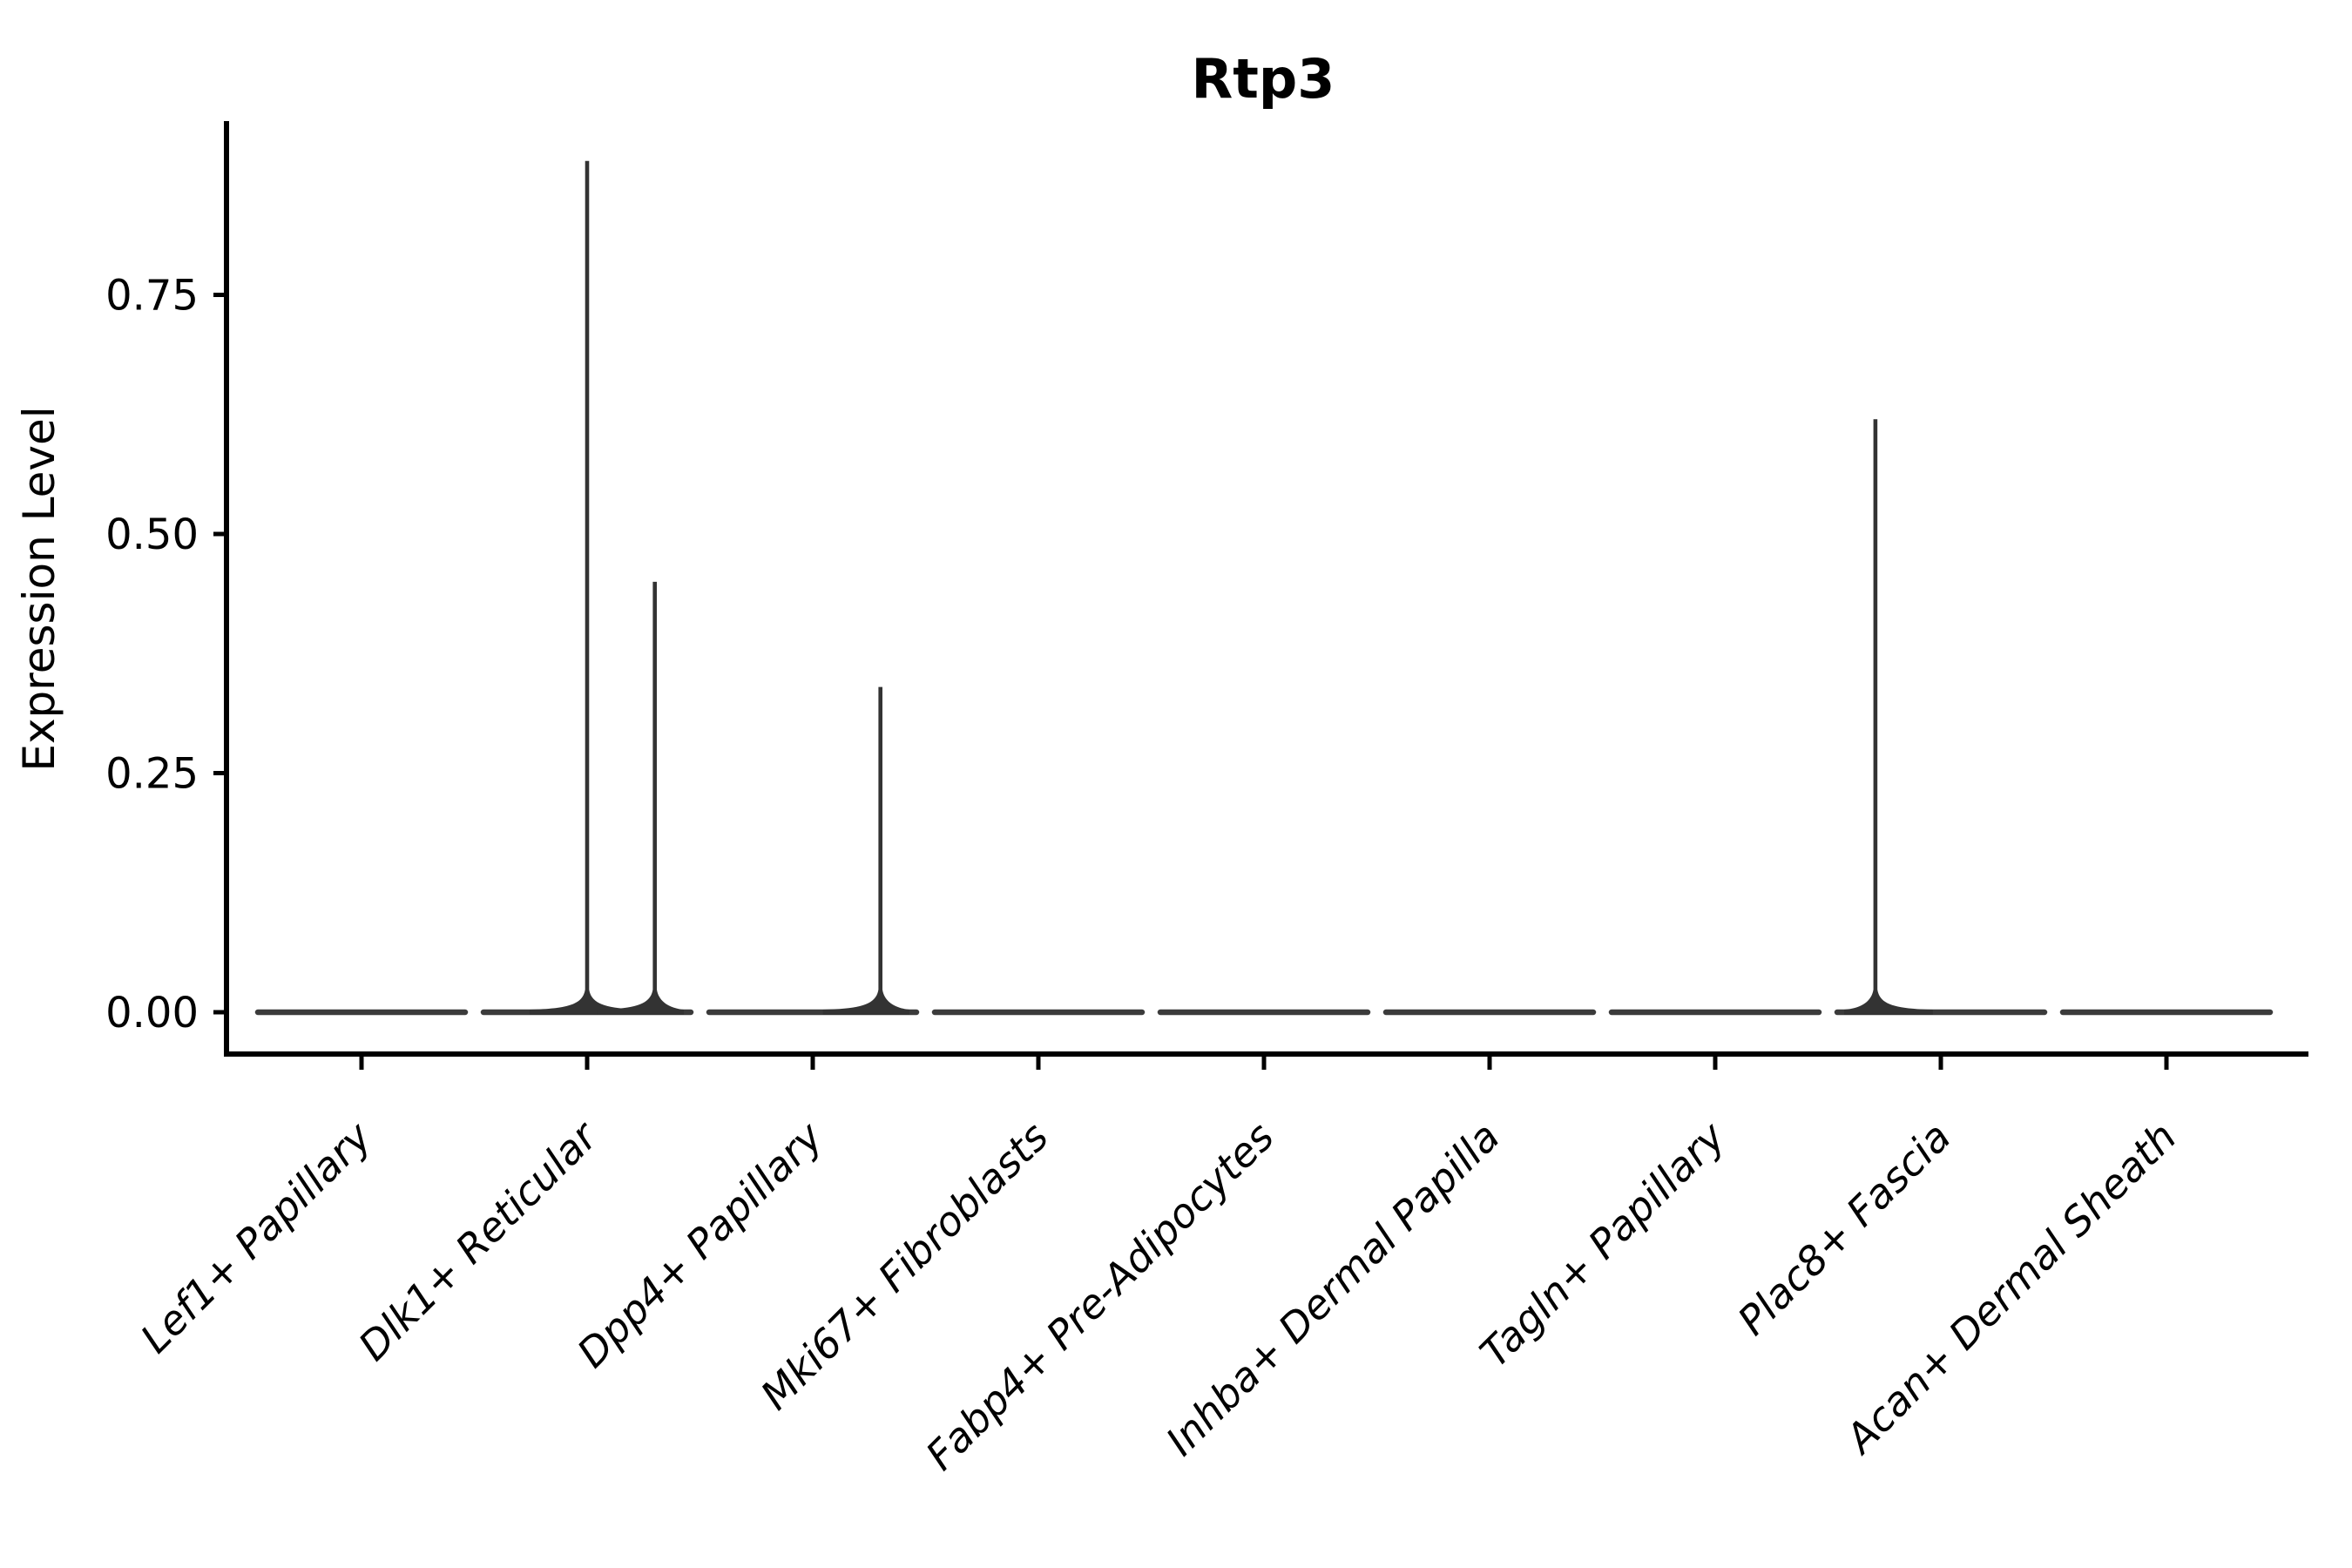  What do you see at coordinates (152, 775) in the screenshot?
I see `y-tick-label: 0.25` at bounding box center [152, 775].